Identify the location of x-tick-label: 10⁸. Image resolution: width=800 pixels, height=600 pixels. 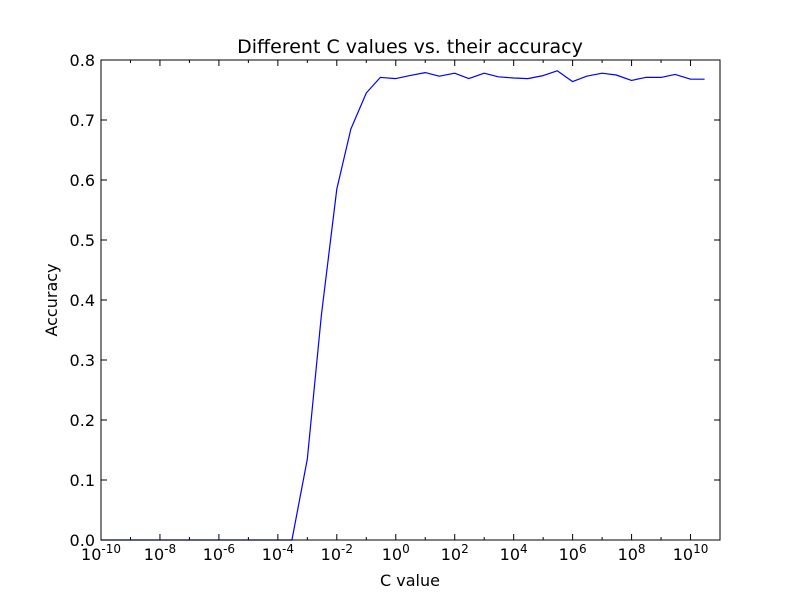
(632, 553).